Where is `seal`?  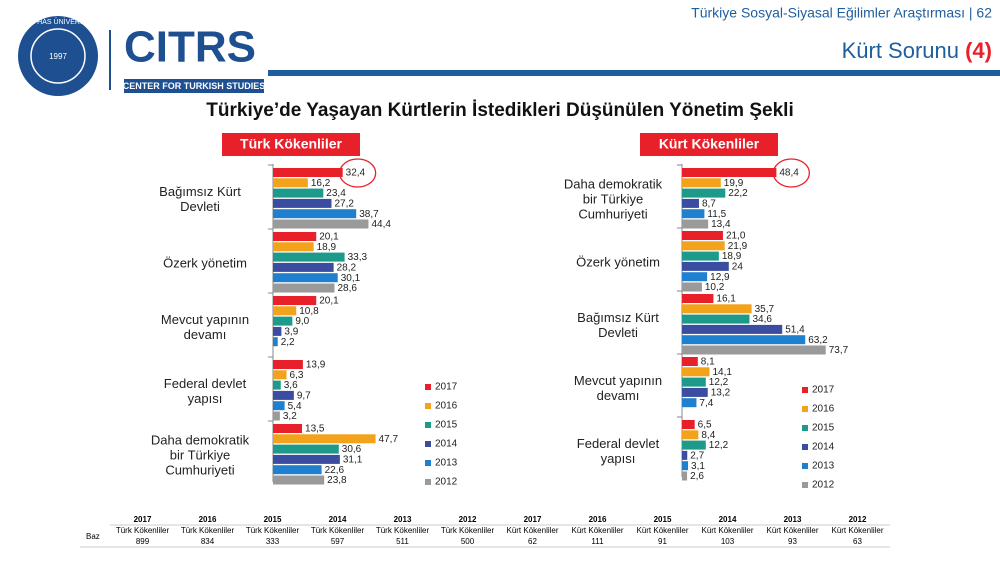 seal is located at coordinates (58, 56).